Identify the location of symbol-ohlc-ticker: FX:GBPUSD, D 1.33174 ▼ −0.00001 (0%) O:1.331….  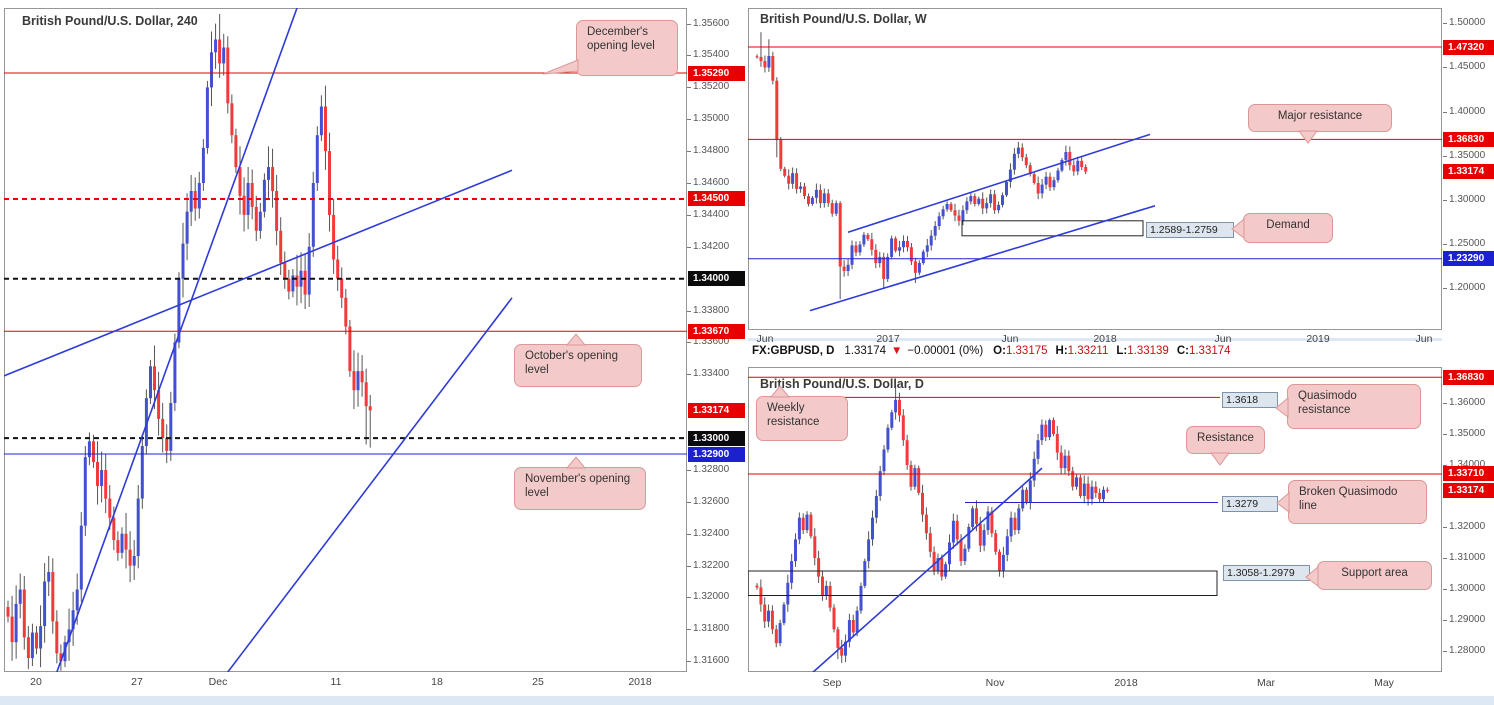
(991, 351).